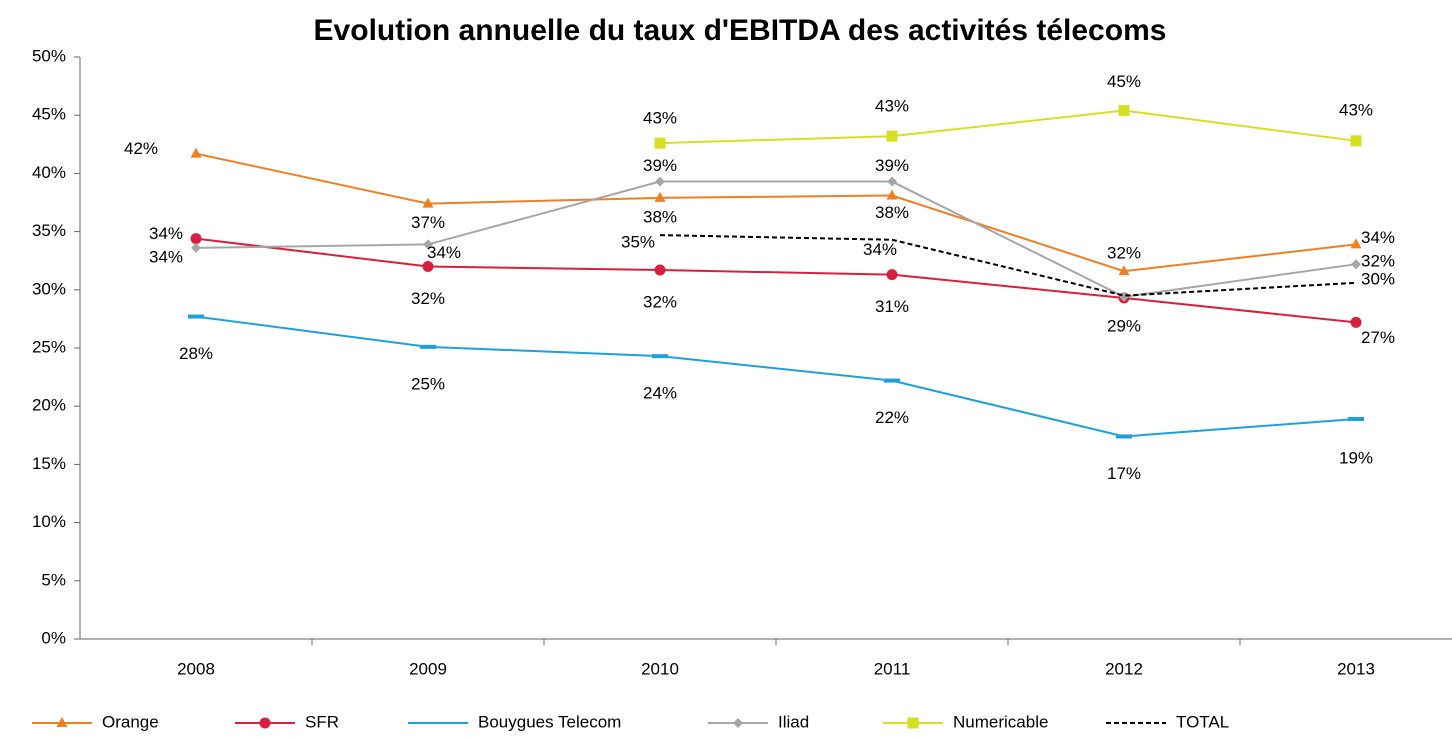 The image size is (1452, 737). What do you see at coordinates (549, 721) in the screenshot?
I see `legend-label: Bouygues Telecom` at bounding box center [549, 721].